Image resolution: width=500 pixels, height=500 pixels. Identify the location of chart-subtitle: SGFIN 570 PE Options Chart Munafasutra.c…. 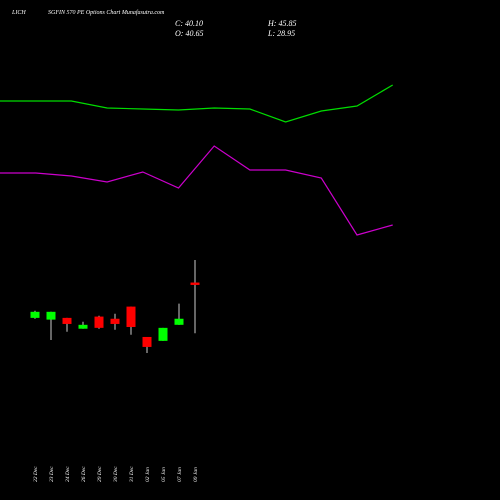
(106, 12).